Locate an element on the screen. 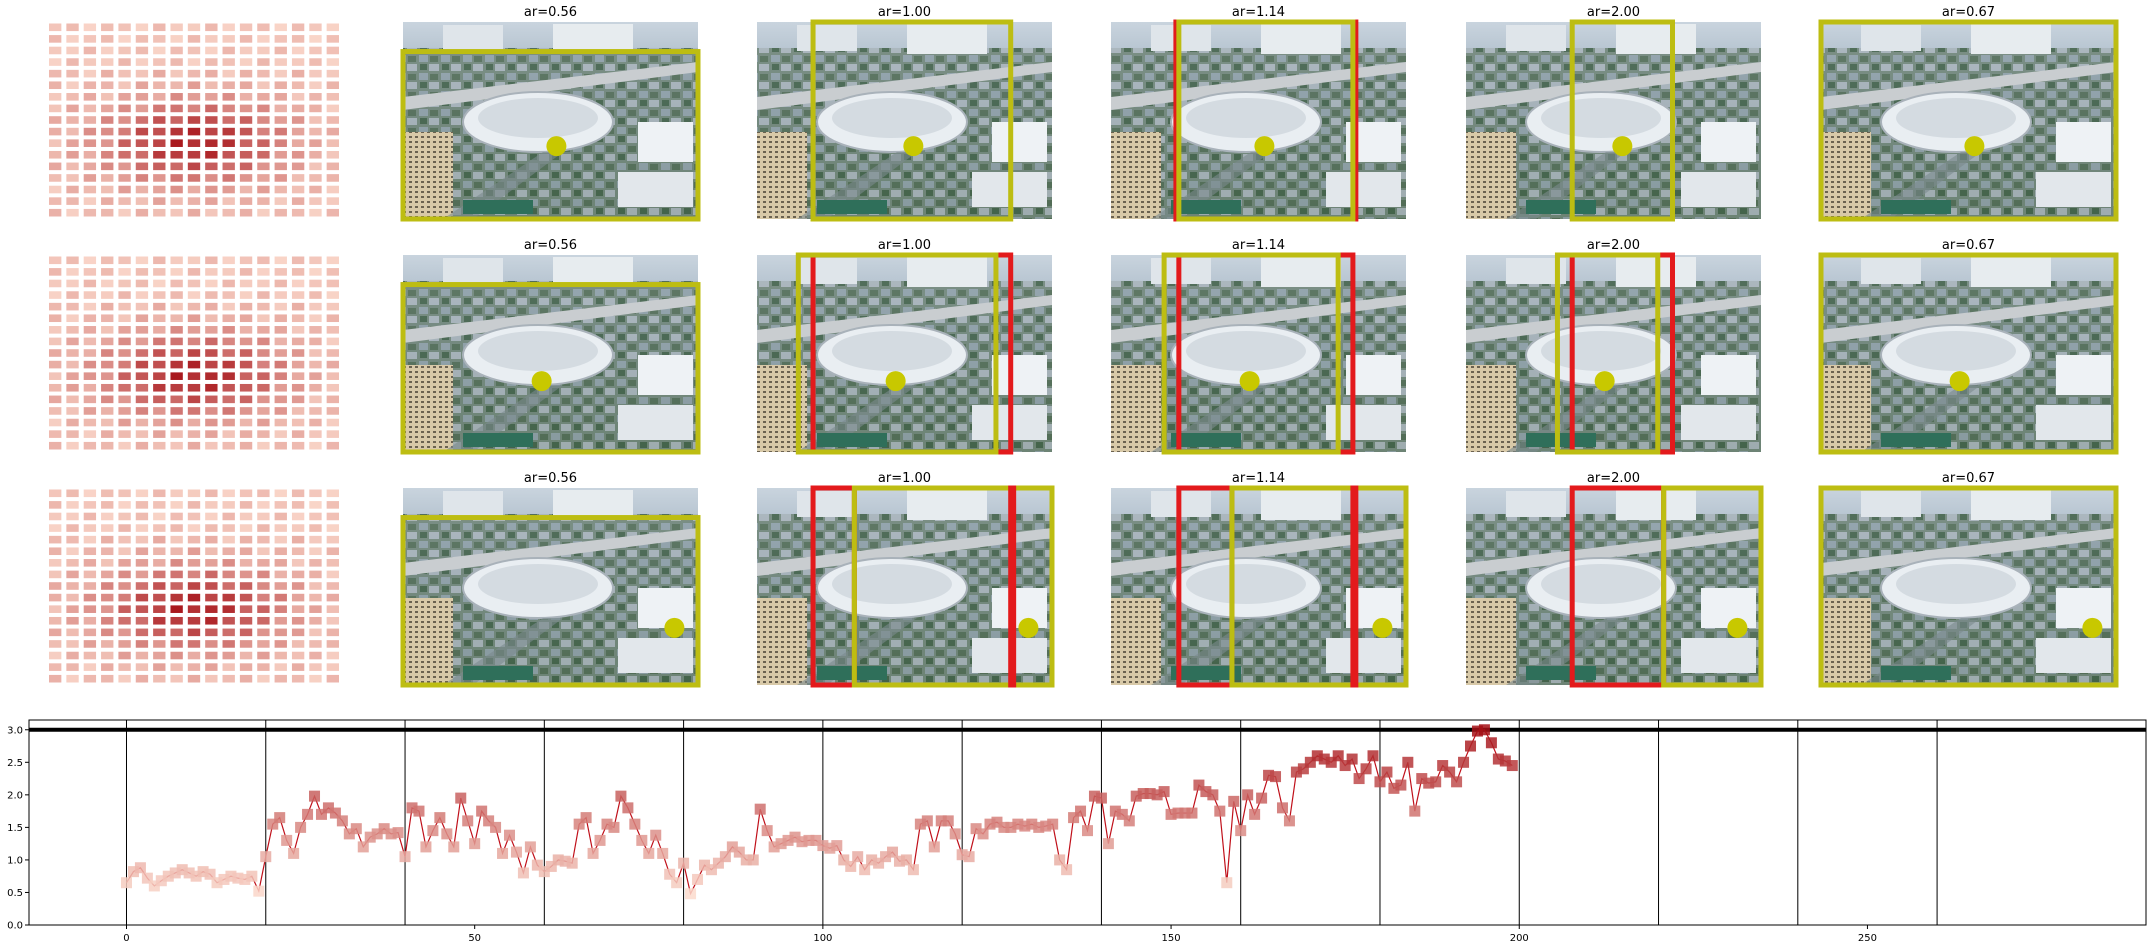  panel-r2-c6: ar=0.67 is located at coordinates (1968, 346).